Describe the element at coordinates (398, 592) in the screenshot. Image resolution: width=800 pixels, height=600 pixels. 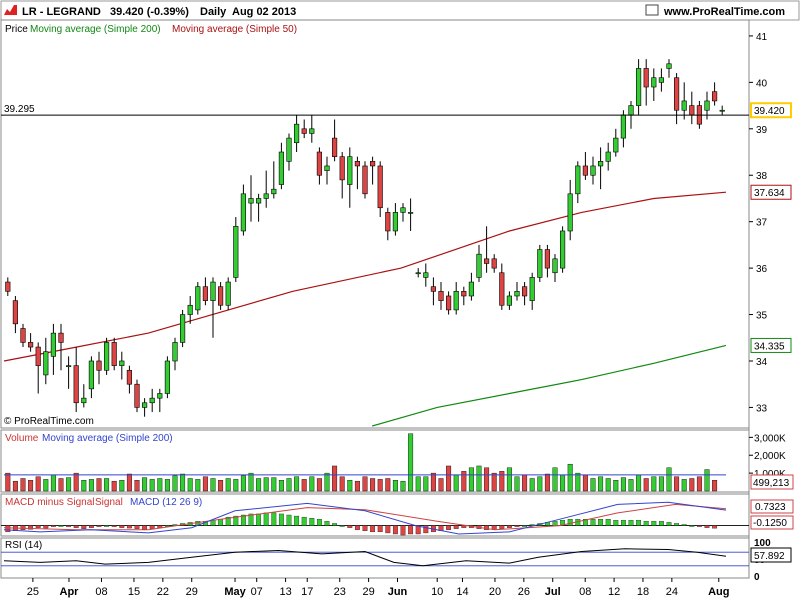
I see `x-tick-label: Jun` at that location.